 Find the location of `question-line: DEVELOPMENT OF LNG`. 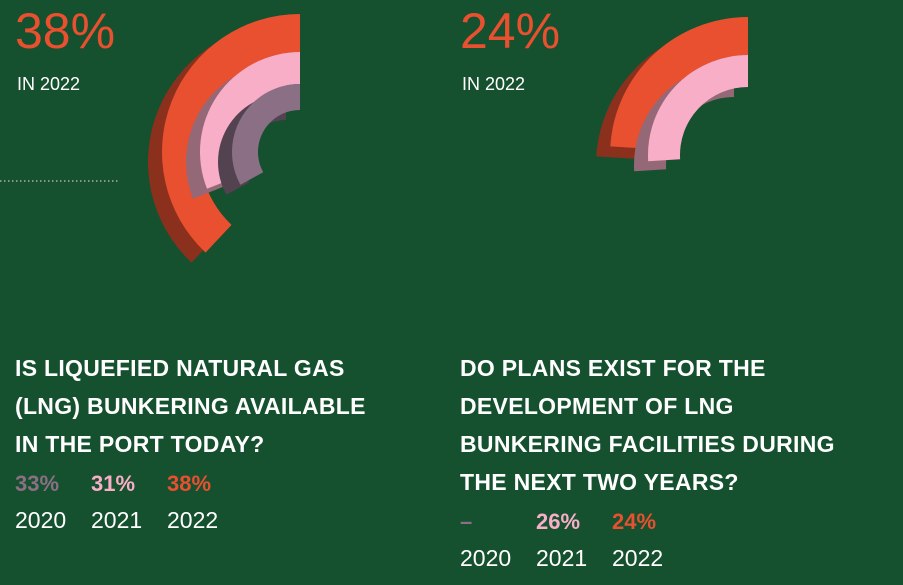

question-line: DEVELOPMENT OF LNG is located at coordinates (597, 406).